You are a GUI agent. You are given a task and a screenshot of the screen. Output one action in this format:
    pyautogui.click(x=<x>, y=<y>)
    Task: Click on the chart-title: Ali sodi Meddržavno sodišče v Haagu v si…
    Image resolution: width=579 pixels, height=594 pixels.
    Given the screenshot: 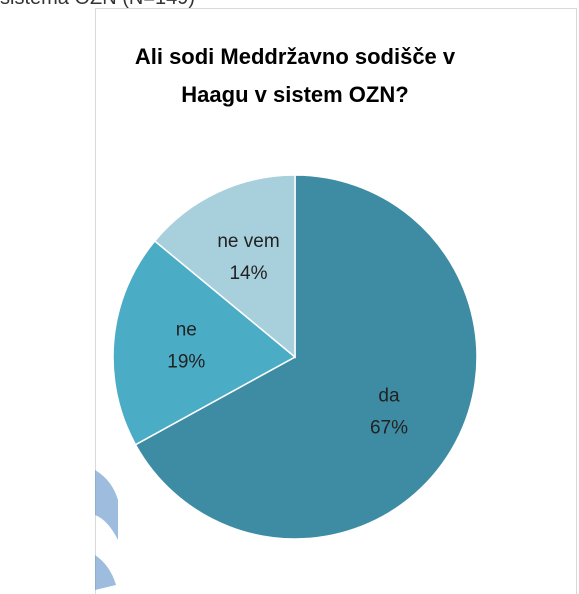 What is the action you would take?
    pyautogui.click(x=295, y=75)
    